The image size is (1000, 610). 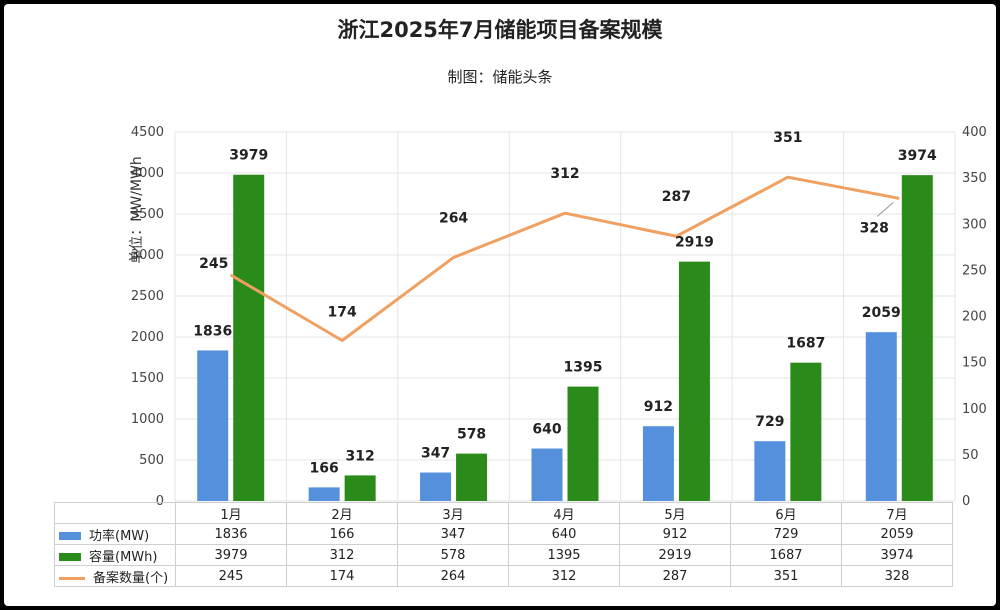 I want to click on power-data-label: 729, so click(x=769, y=422).